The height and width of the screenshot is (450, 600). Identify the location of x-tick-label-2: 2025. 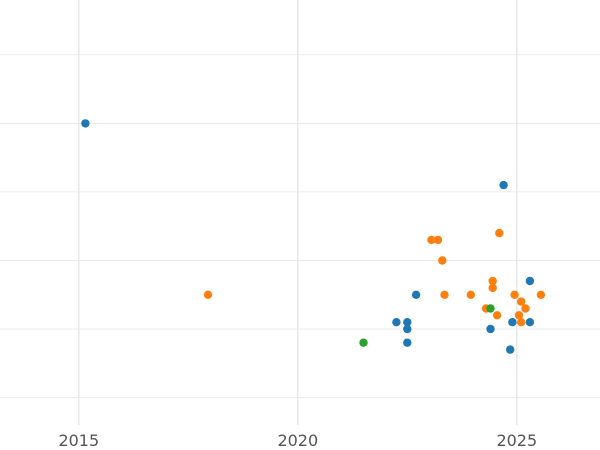
(516, 440).